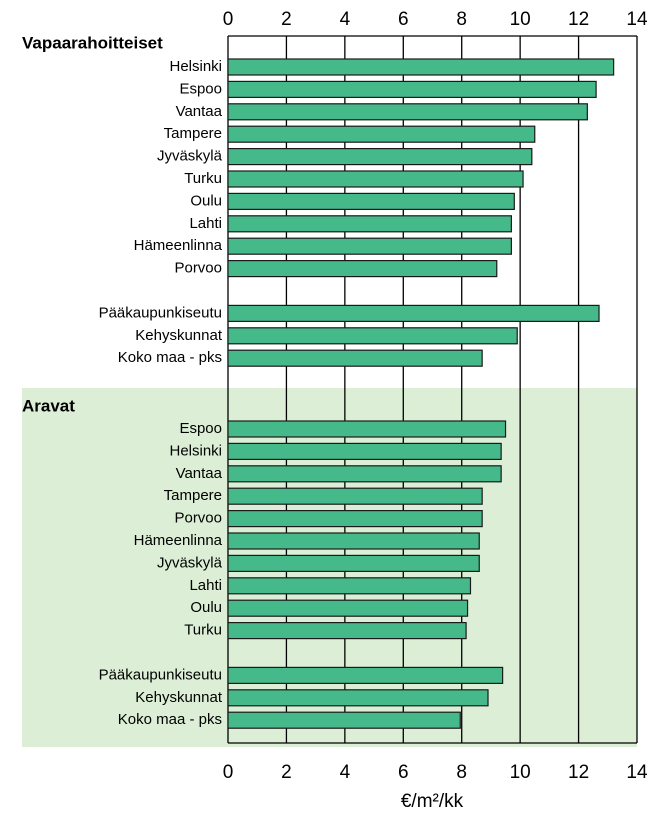 The height and width of the screenshot is (816, 659). I want to click on group-title: Vapaarahoitteiset, so click(92, 42).